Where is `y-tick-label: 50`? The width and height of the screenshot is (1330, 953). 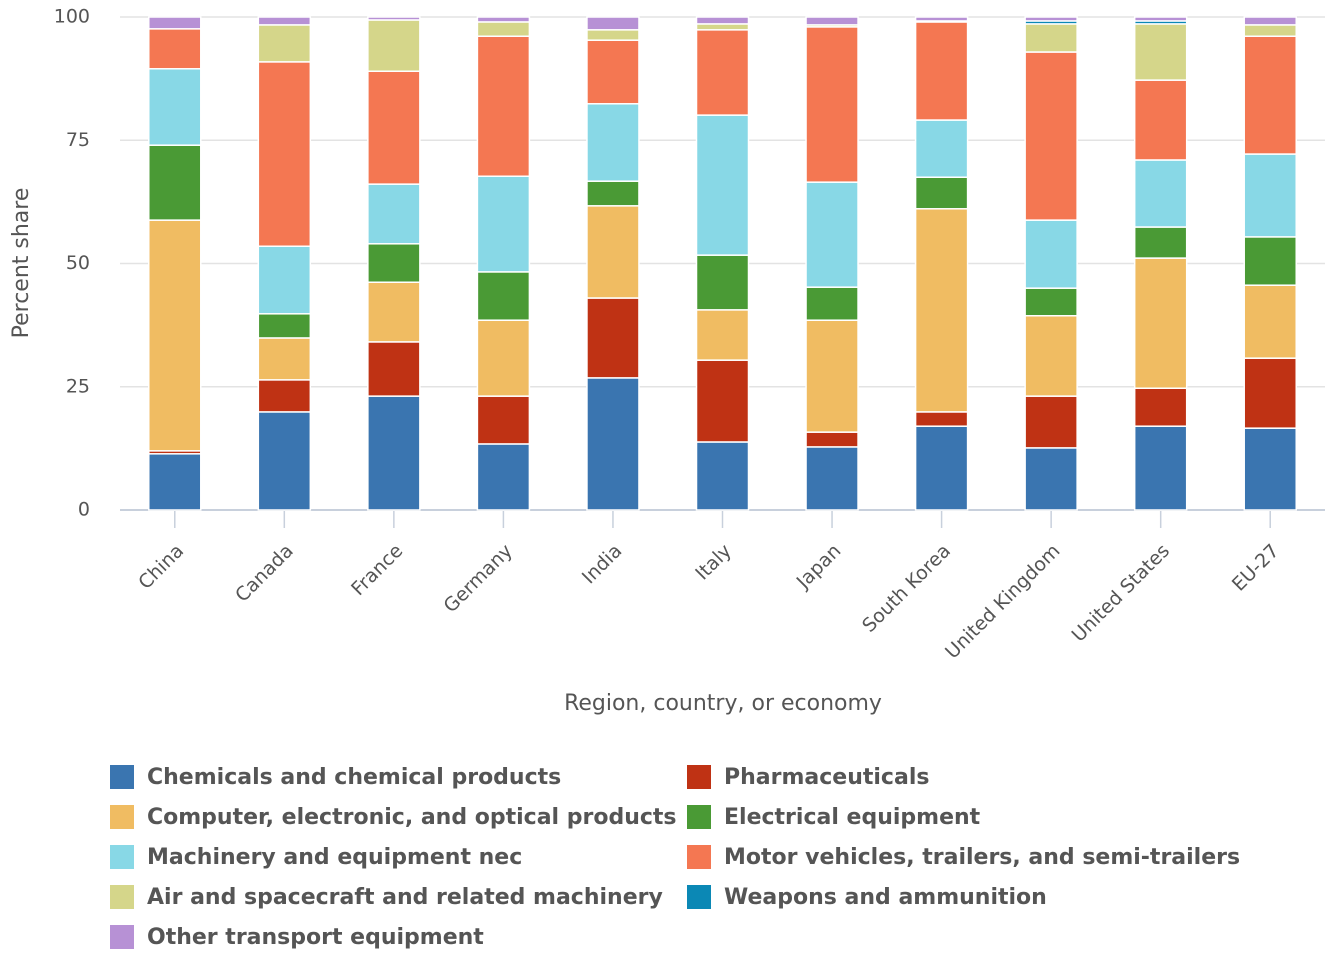
y-tick-label: 50 is located at coordinates (78, 263).